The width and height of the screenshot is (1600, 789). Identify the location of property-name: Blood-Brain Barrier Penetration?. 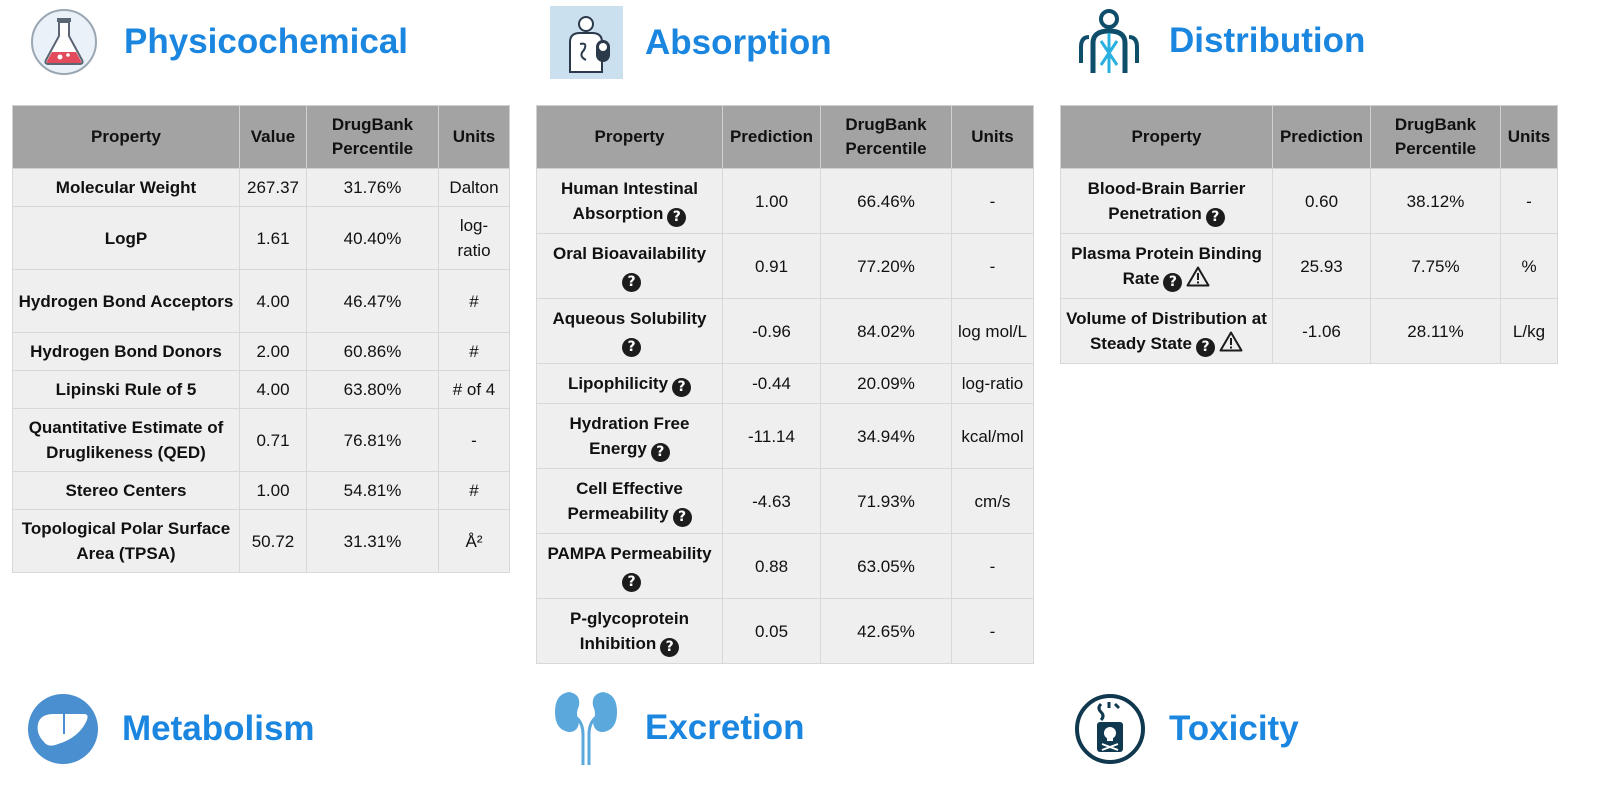
(1166, 201).